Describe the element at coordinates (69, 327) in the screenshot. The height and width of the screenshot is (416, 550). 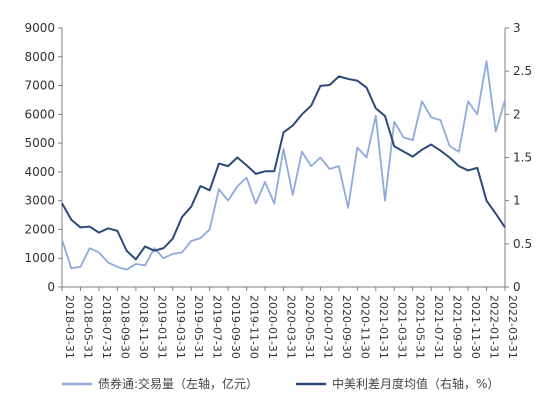
I see `x-tick-label: 2018-03-31` at that location.